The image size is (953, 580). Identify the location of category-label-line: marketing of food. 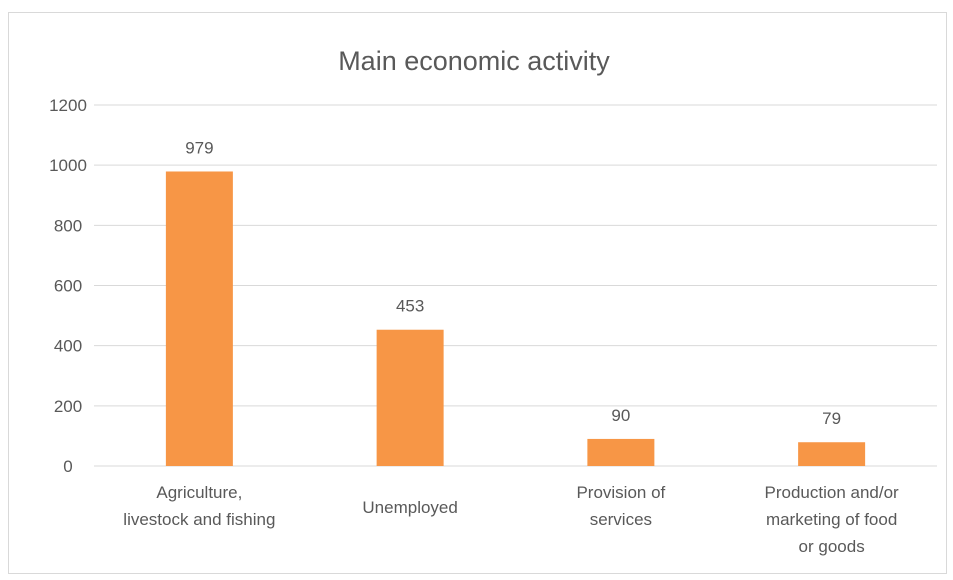
(831, 519).